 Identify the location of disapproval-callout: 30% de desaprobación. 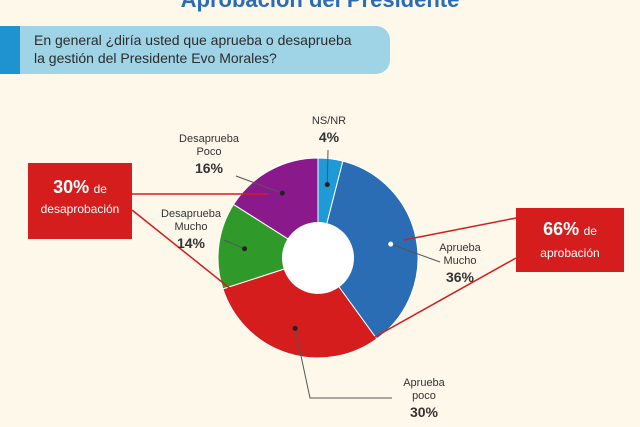
(80, 201).